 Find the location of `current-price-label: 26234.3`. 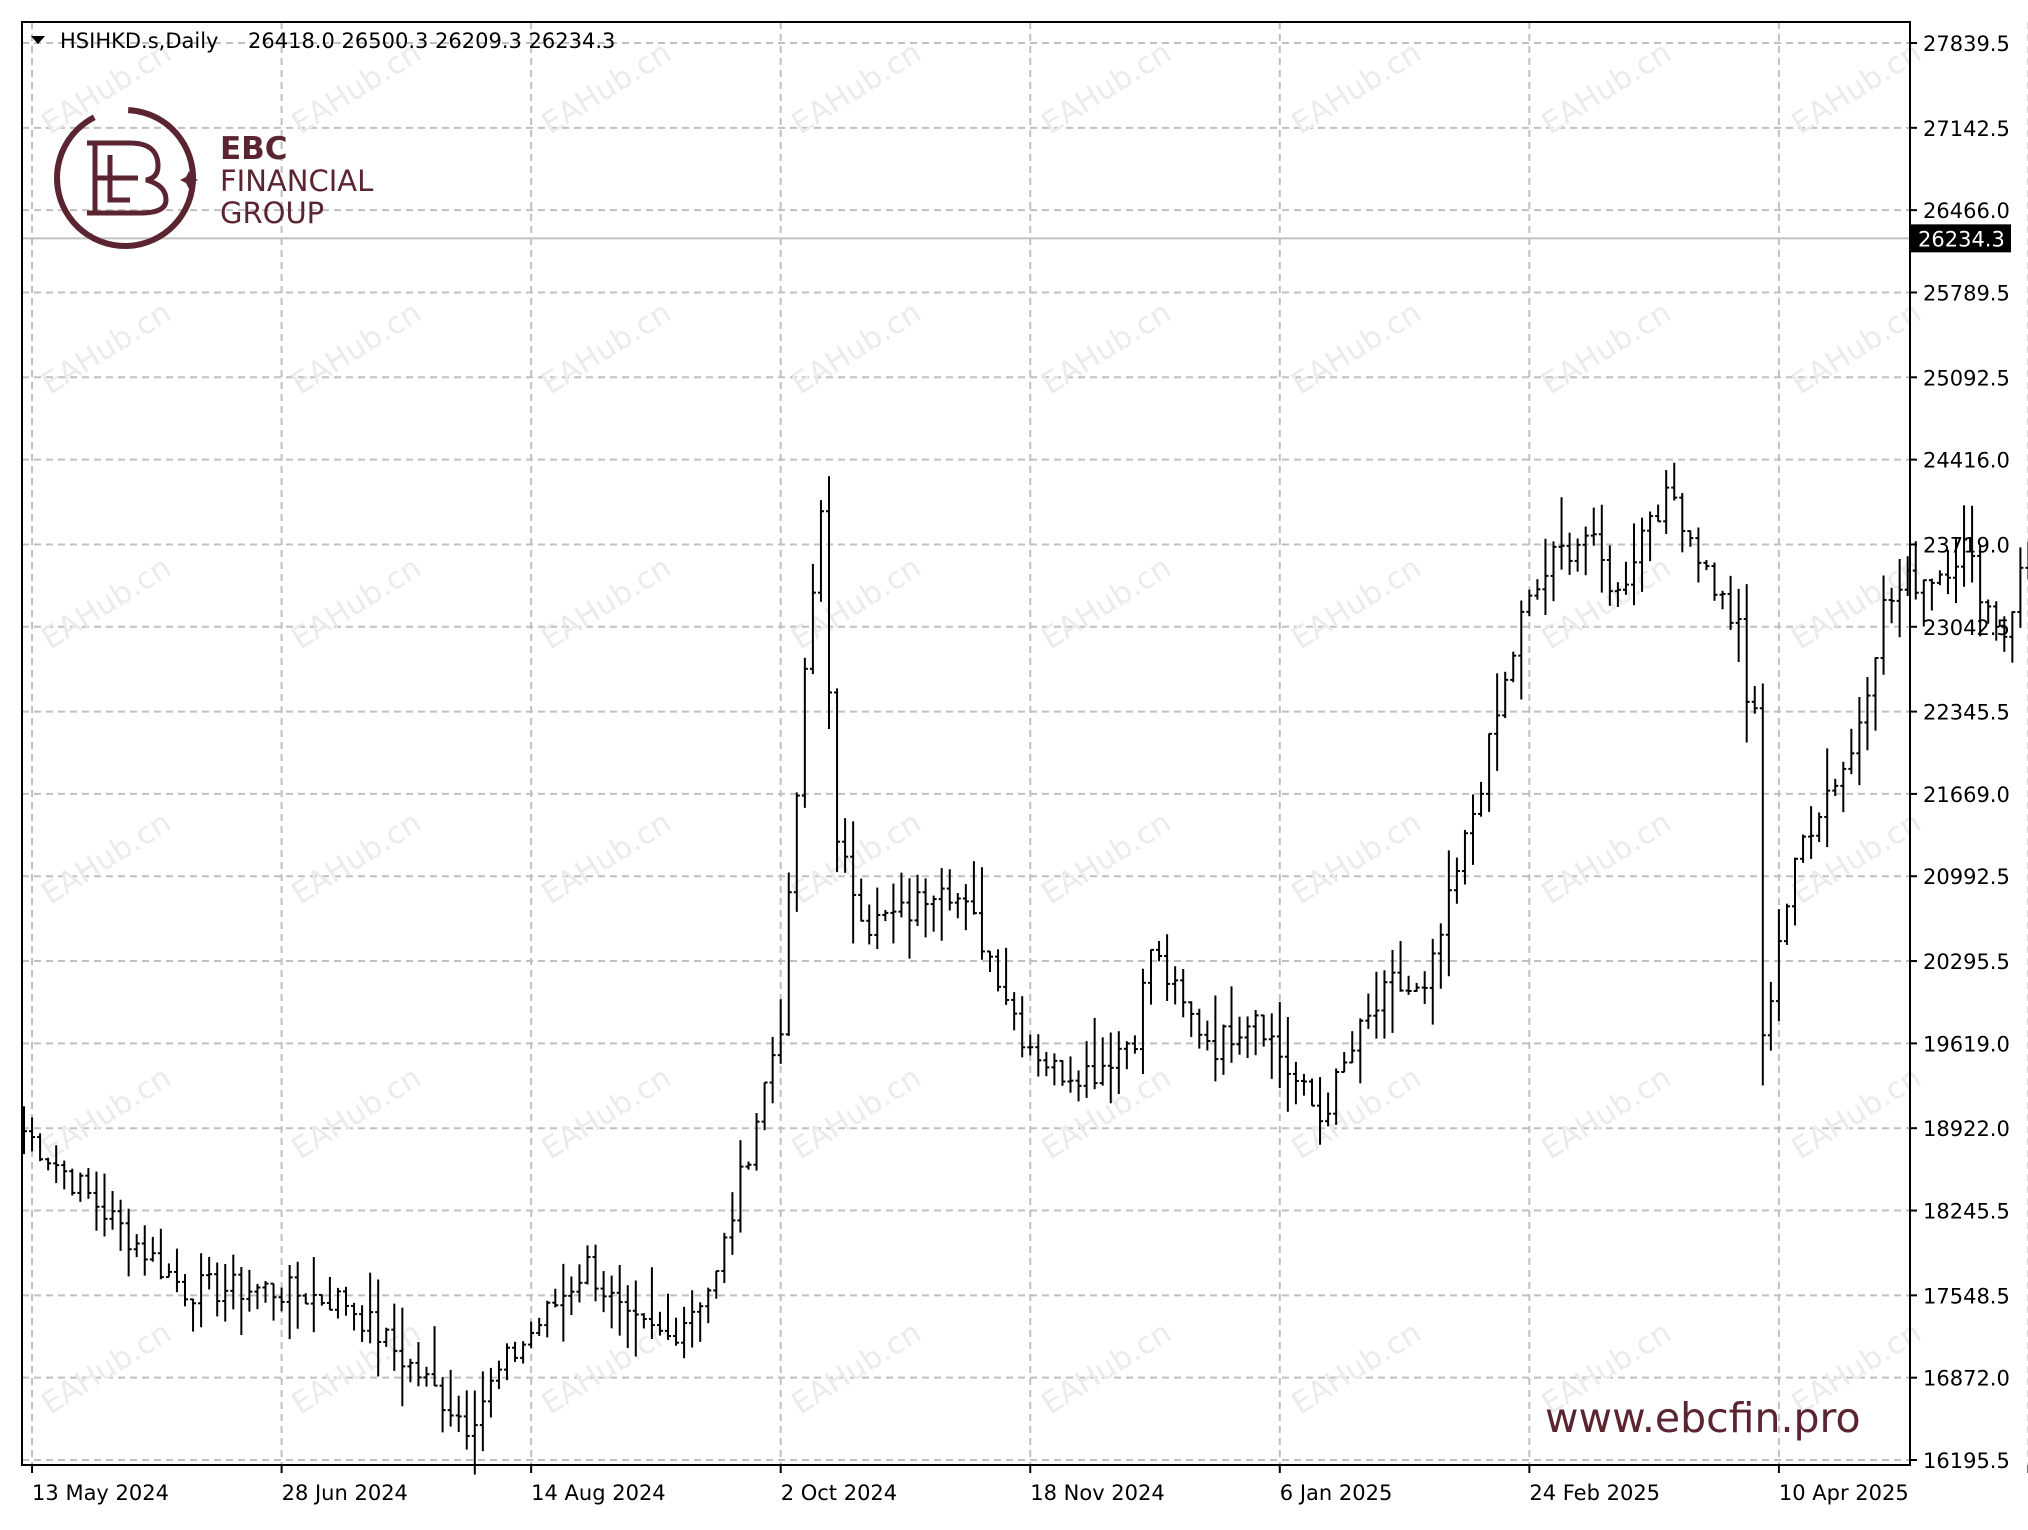

current-price-label: 26234.3 is located at coordinates (1961, 239).